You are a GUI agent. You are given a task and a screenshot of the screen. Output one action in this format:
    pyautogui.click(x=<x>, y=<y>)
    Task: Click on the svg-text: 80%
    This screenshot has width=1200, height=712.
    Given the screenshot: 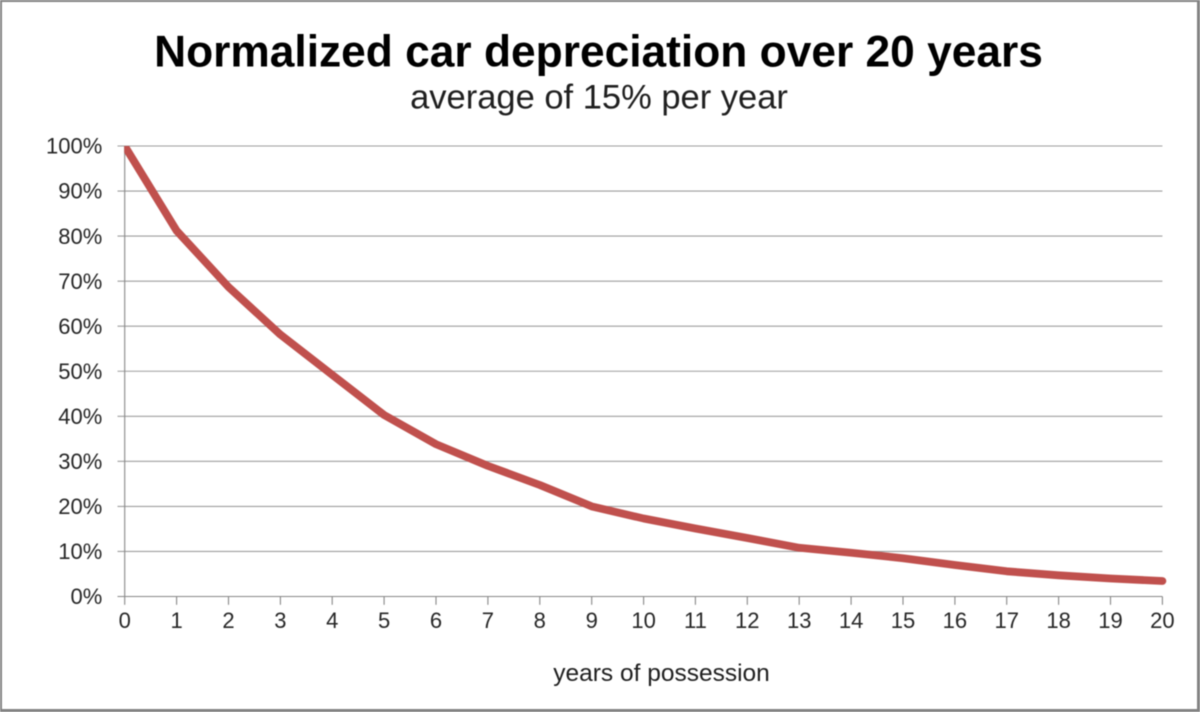 What is the action you would take?
    pyautogui.click(x=80, y=236)
    